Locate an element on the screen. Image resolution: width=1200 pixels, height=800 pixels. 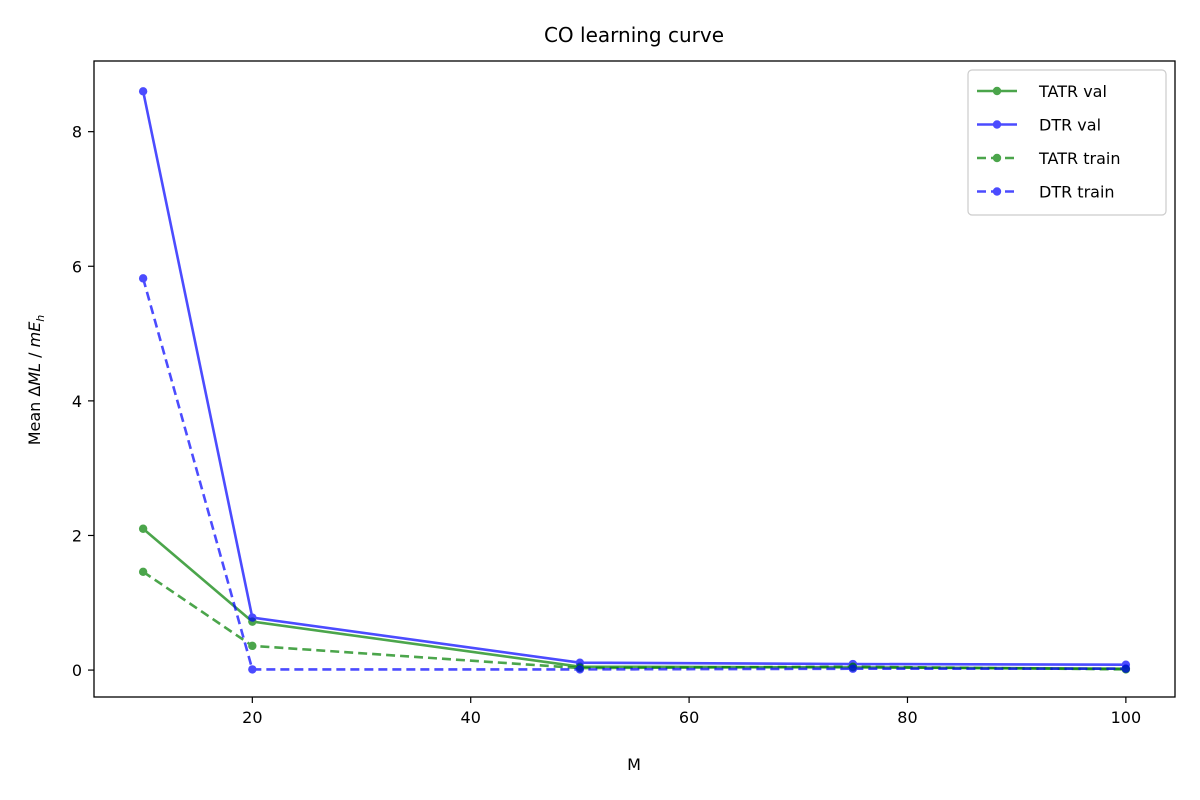
legend-label-dtr-train: DTR train is located at coordinates (1077, 192).